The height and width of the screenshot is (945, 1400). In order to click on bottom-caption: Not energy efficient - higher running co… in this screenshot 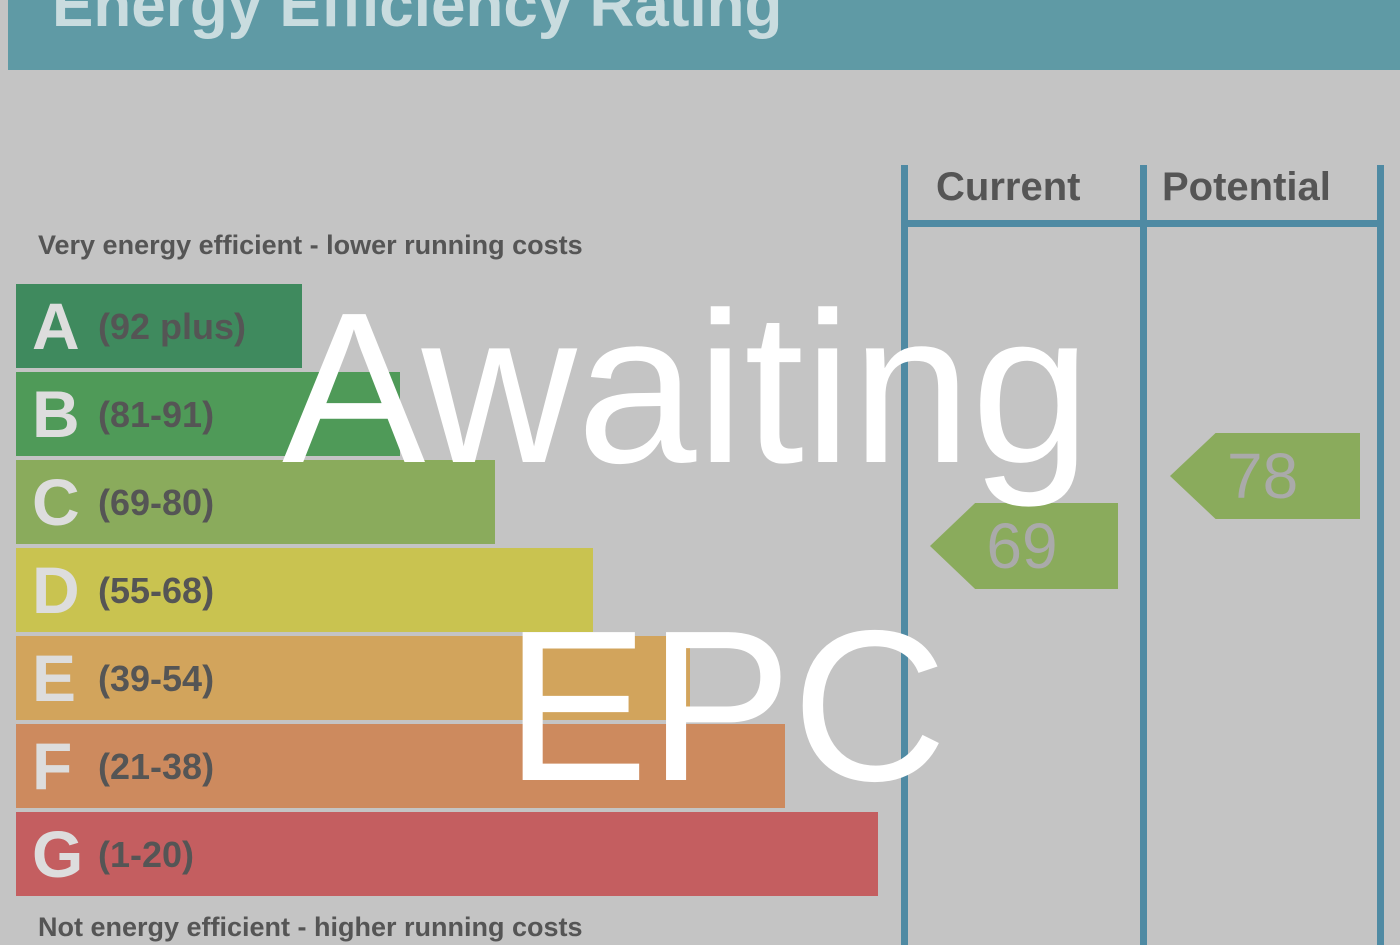, I will do `click(310, 927)`.